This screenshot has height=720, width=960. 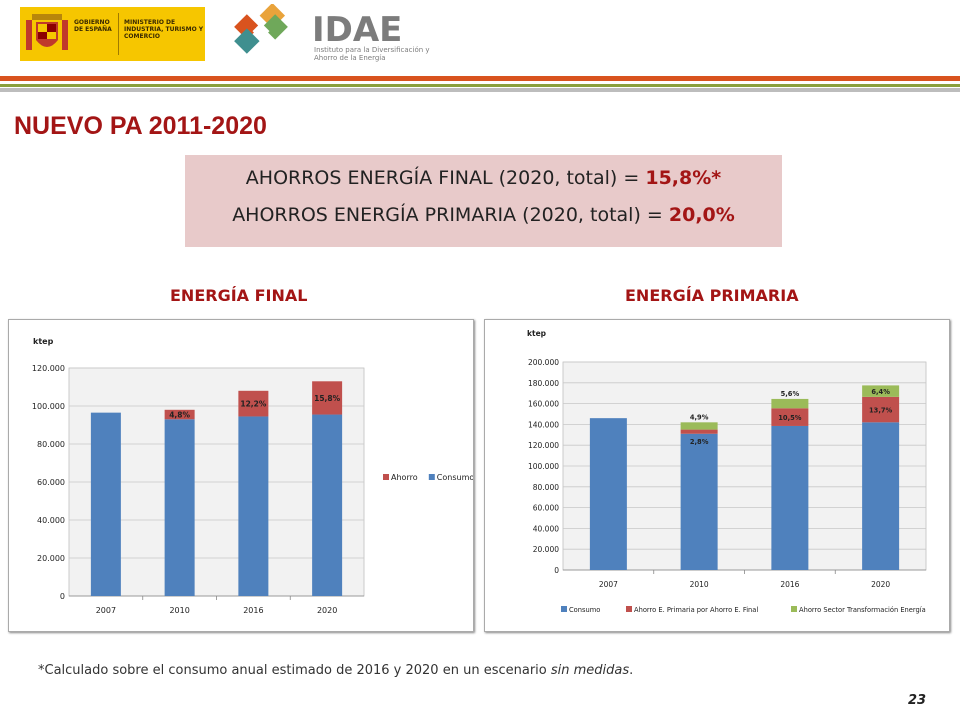 What do you see at coordinates (701, 215) in the screenshot?
I see `savings-primaria-value: 20,0%` at bounding box center [701, 215].